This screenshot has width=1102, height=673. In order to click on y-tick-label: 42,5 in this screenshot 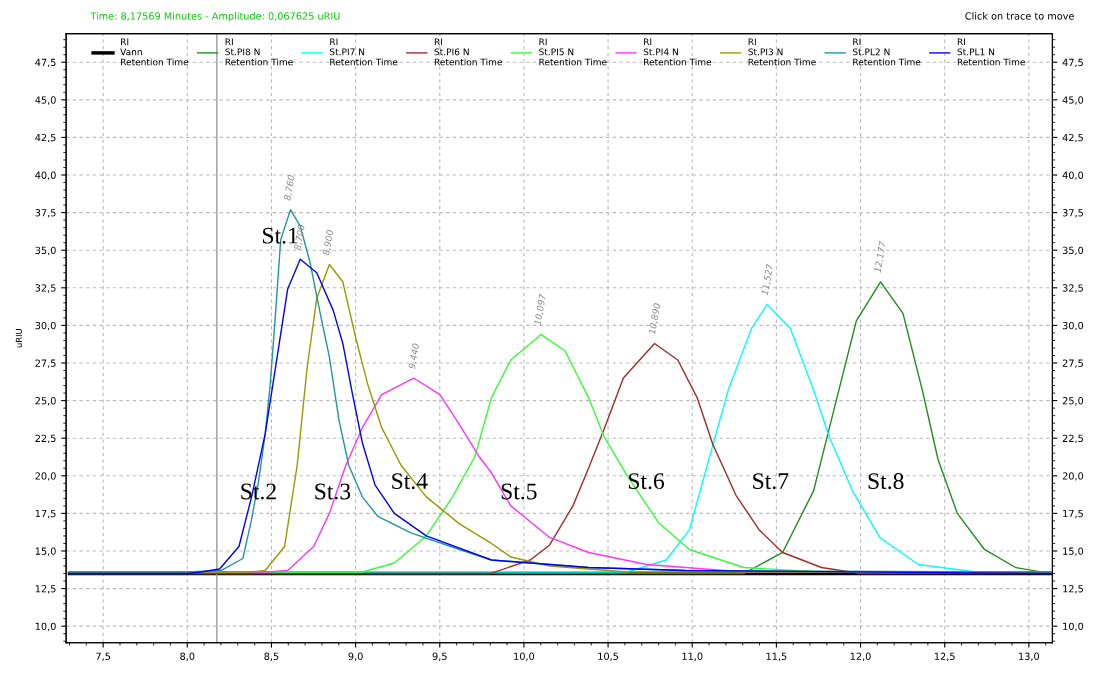, I will do `click(45, 138)`.